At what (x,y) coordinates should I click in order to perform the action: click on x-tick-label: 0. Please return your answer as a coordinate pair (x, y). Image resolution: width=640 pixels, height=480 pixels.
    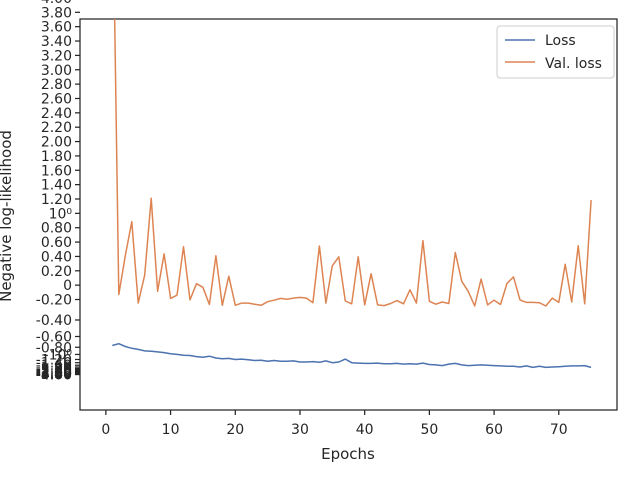
    Looking at the image, I should click on (105, 430).